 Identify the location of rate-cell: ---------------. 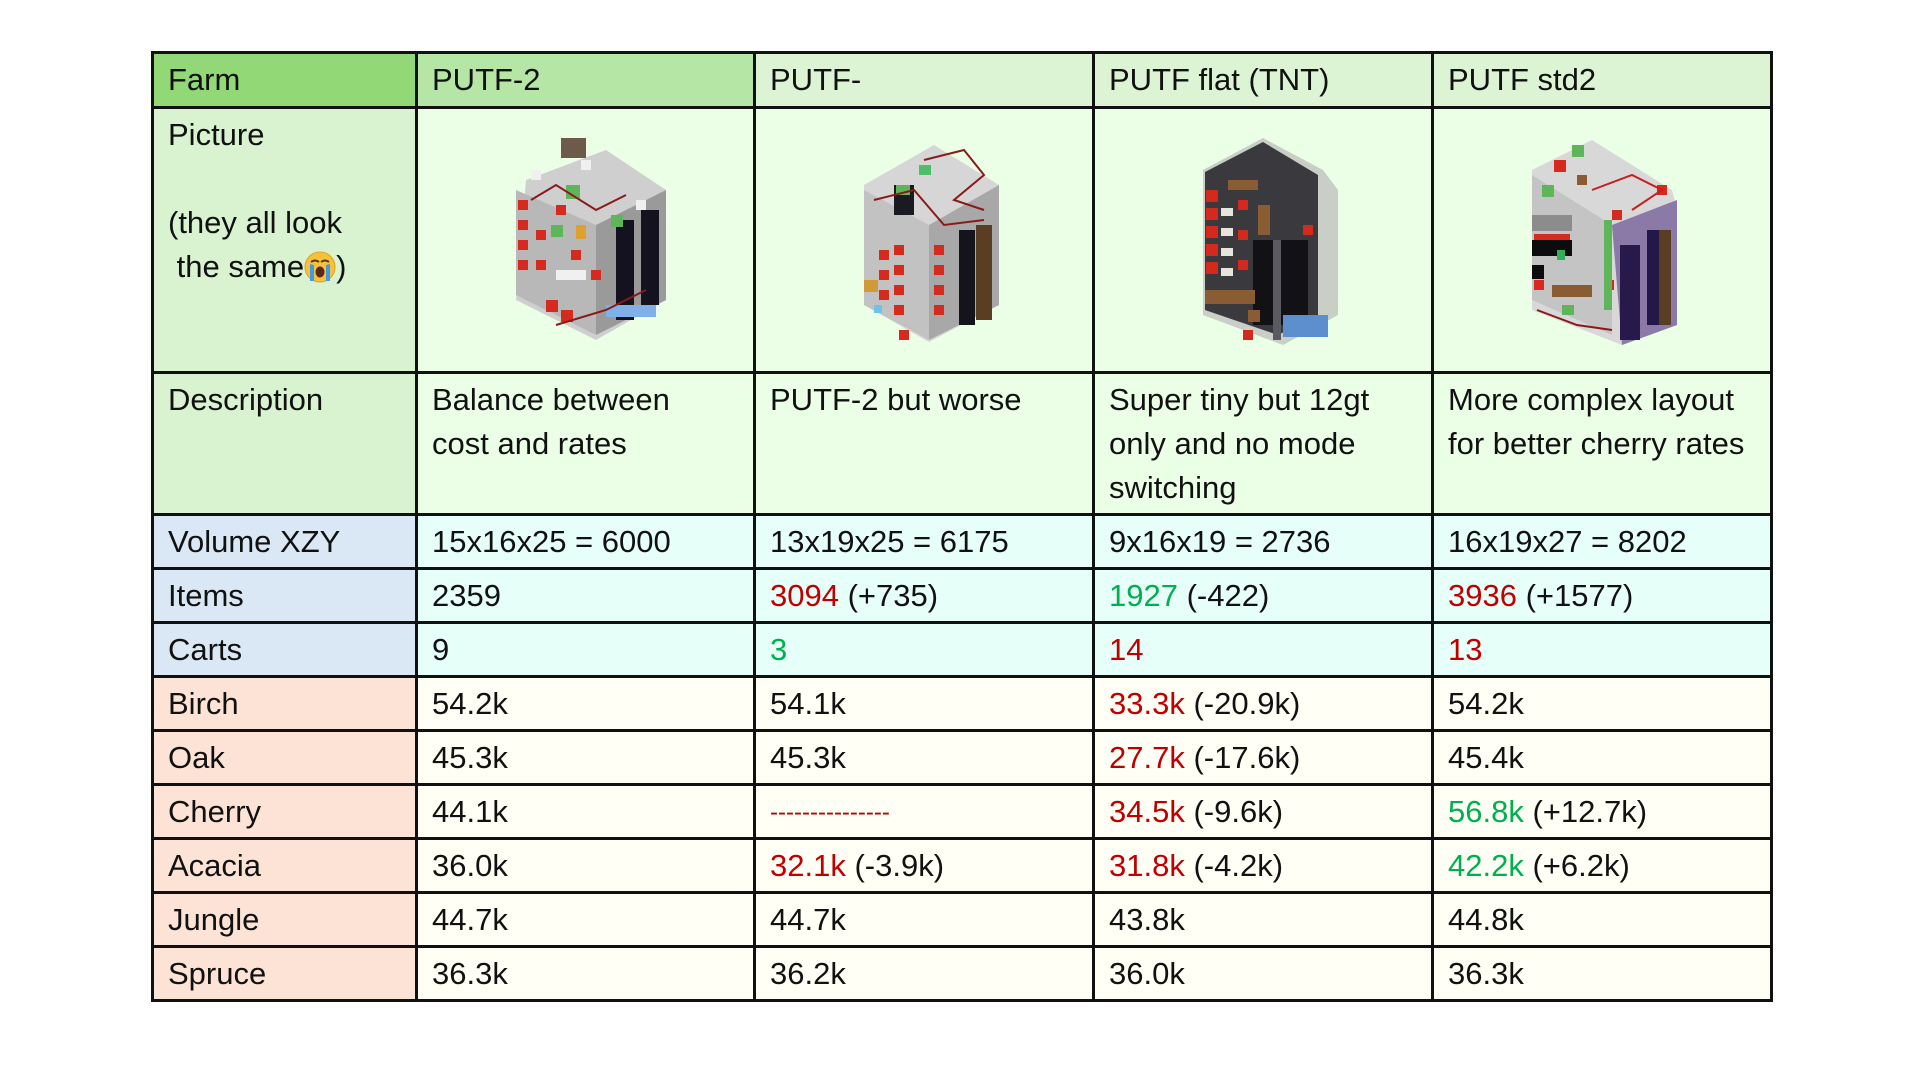
(924, 811).